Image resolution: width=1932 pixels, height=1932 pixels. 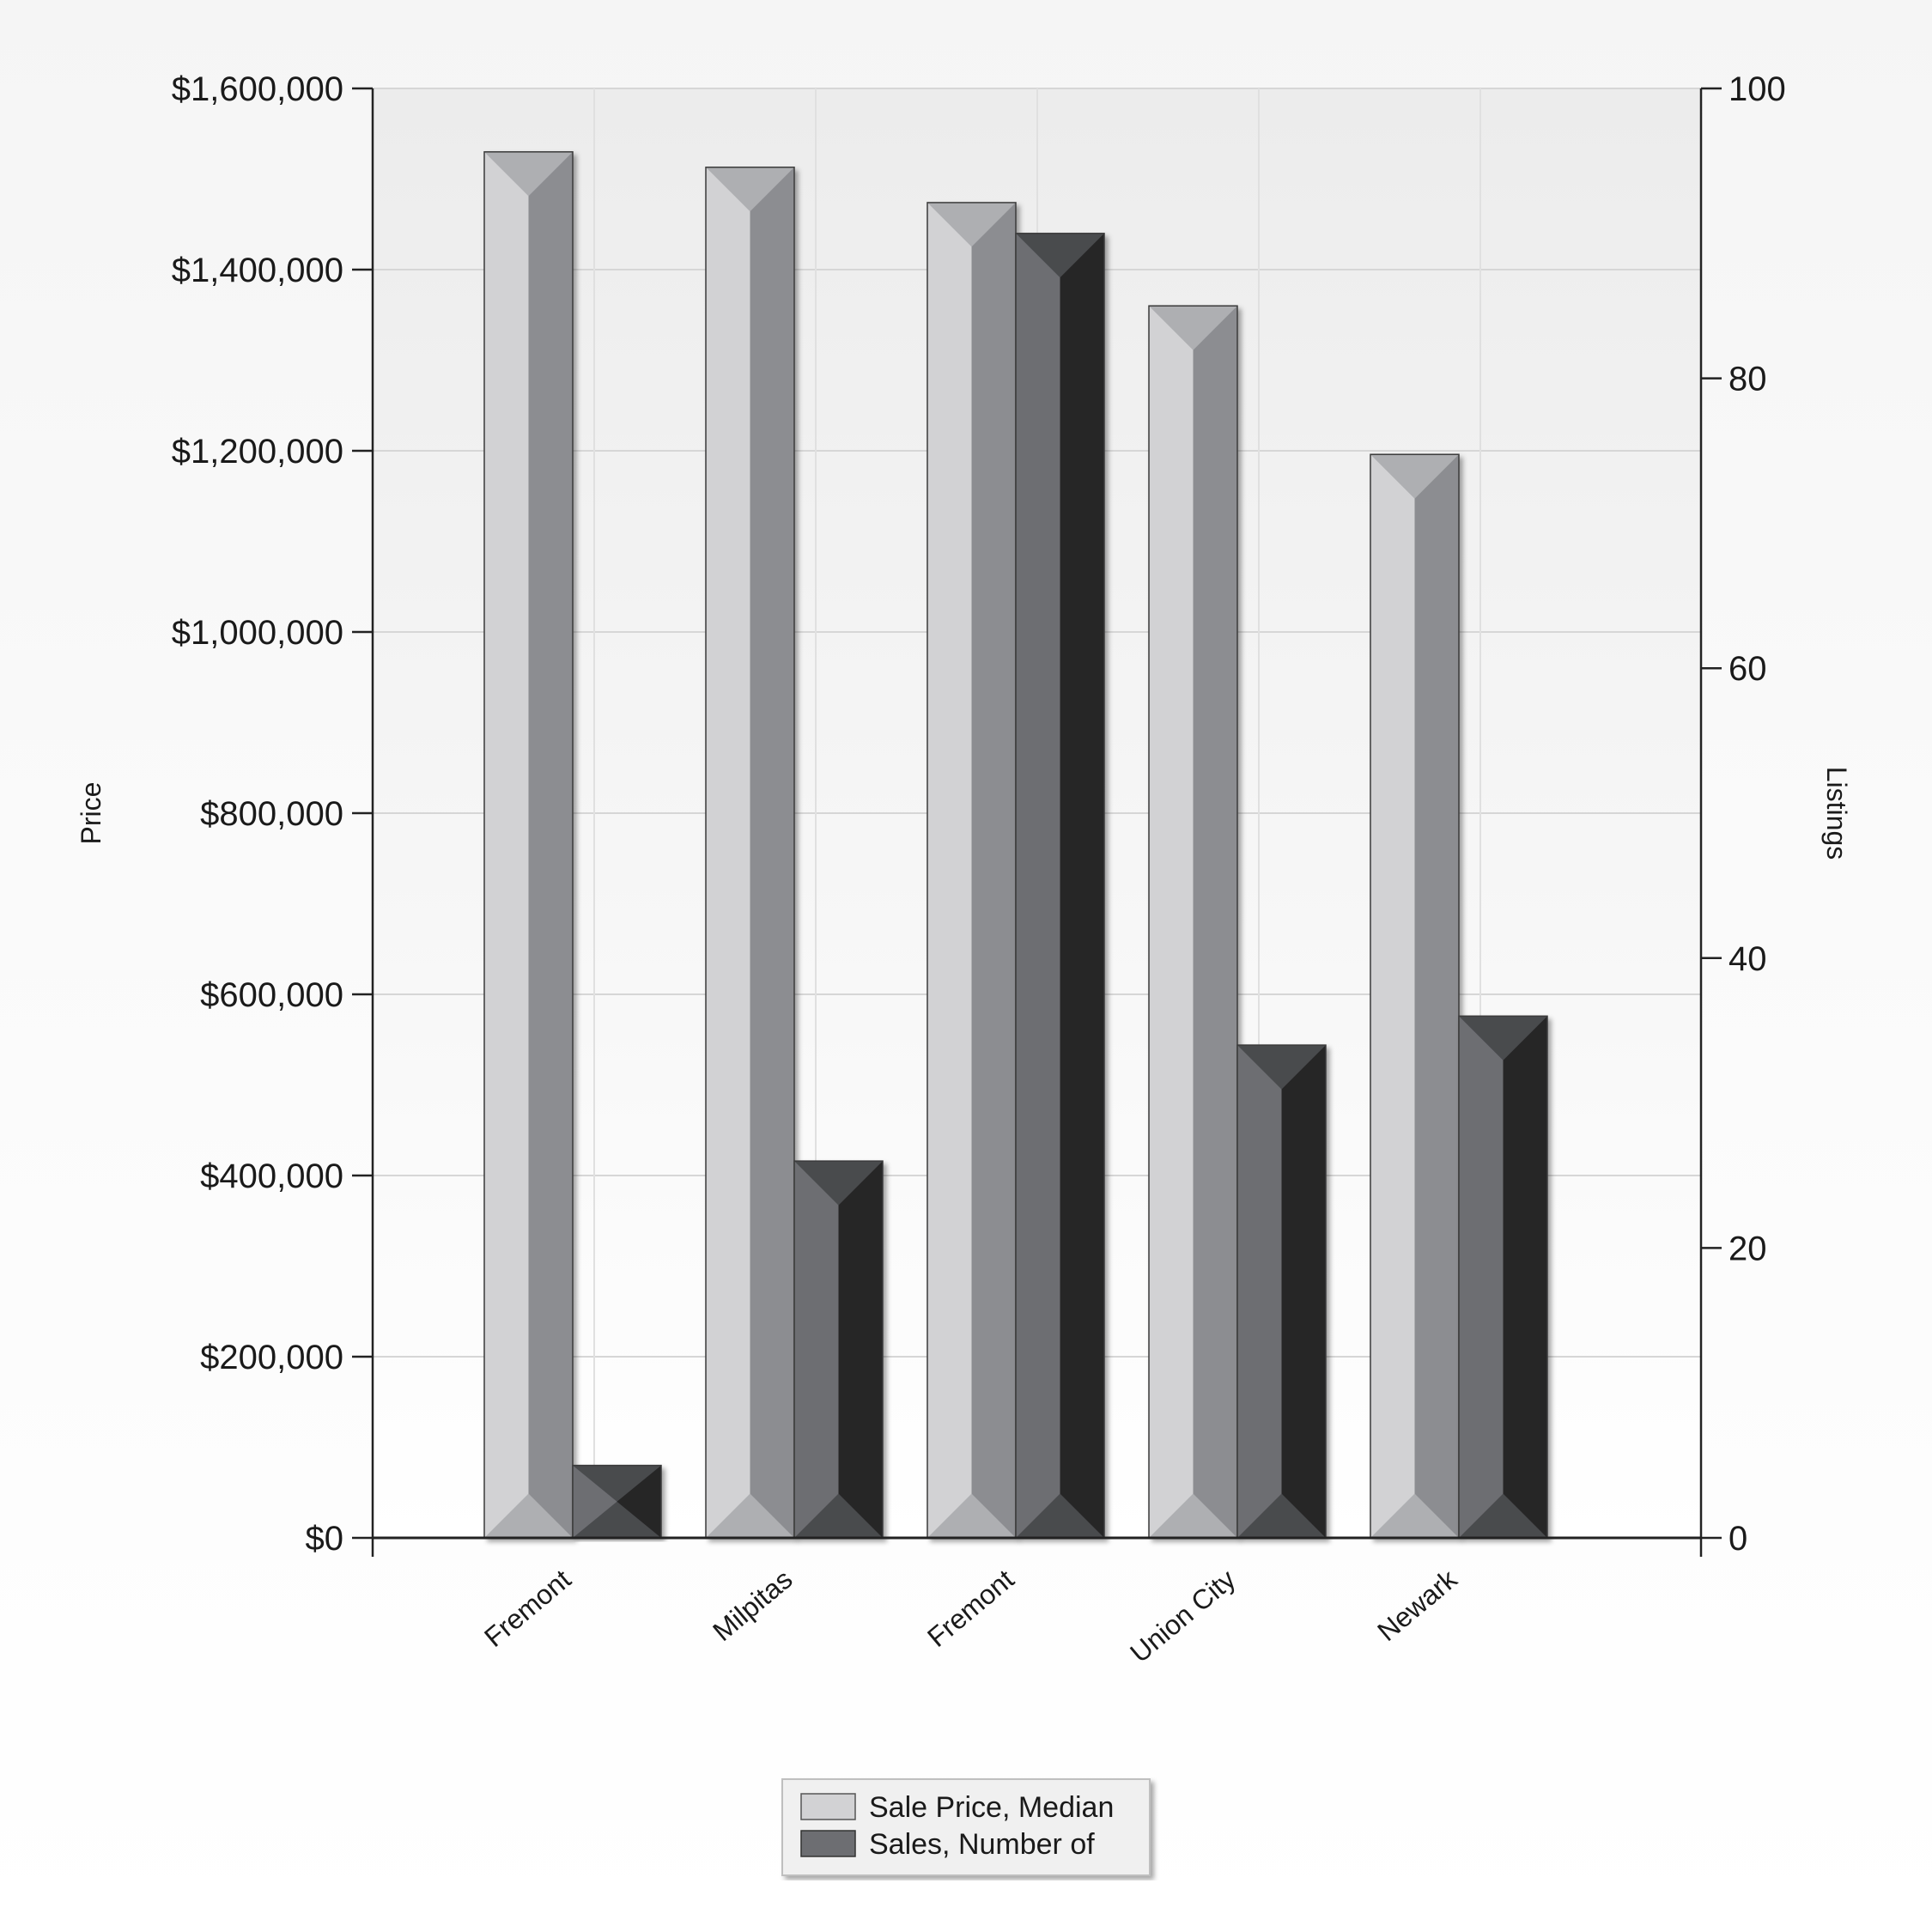 I want to click on left-tick-label: $800,000, so click(x=271, y=814).